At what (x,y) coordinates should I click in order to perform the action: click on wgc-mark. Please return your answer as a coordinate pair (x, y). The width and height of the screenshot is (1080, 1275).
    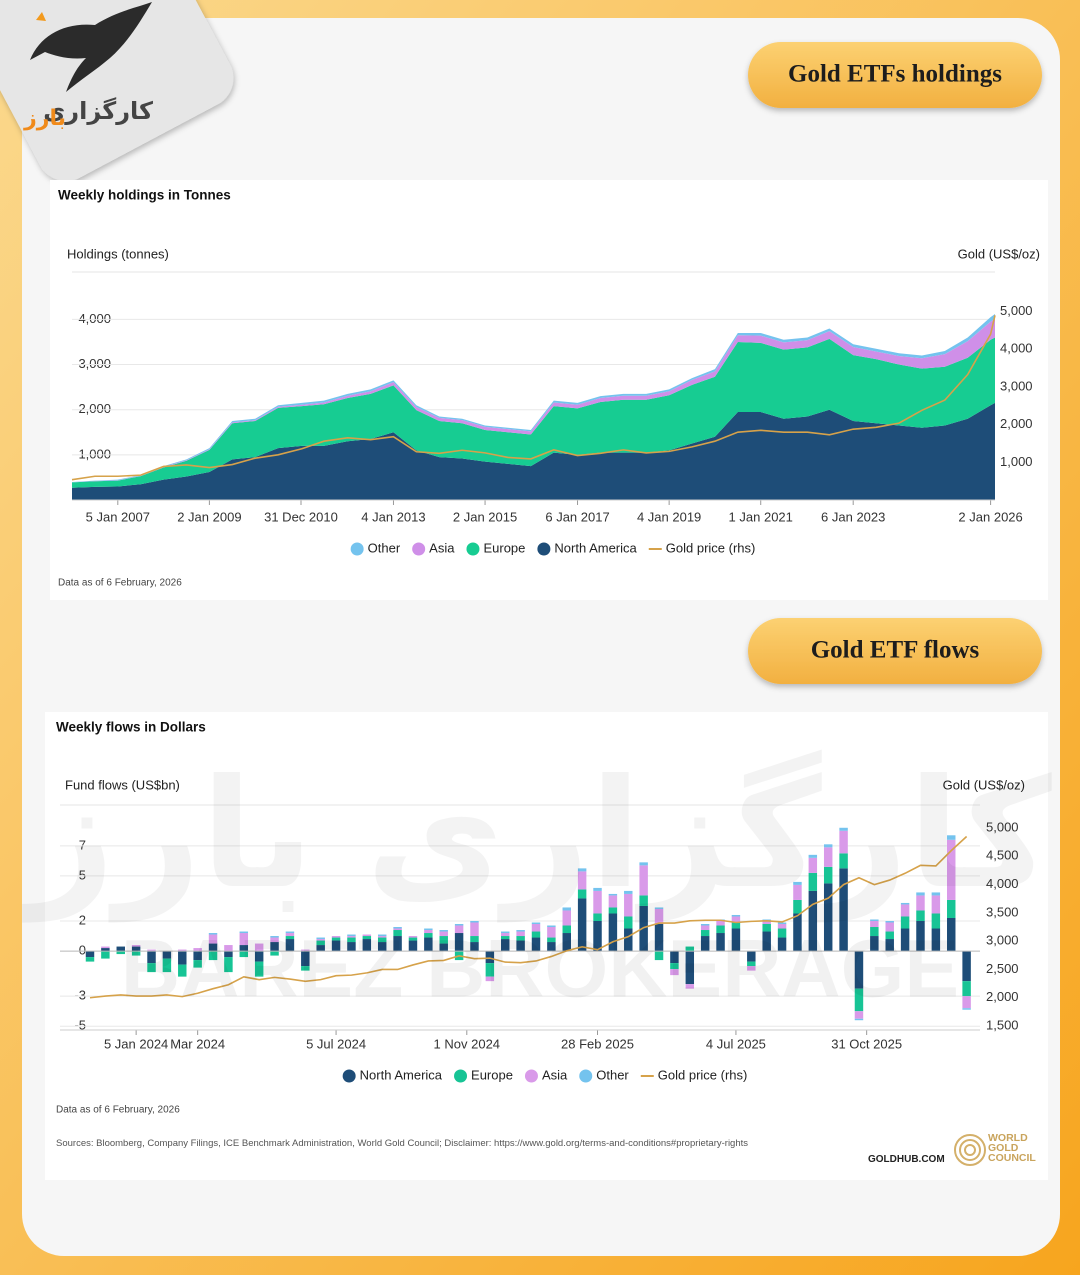
    Looking at the image, I should click on (970, 1150).